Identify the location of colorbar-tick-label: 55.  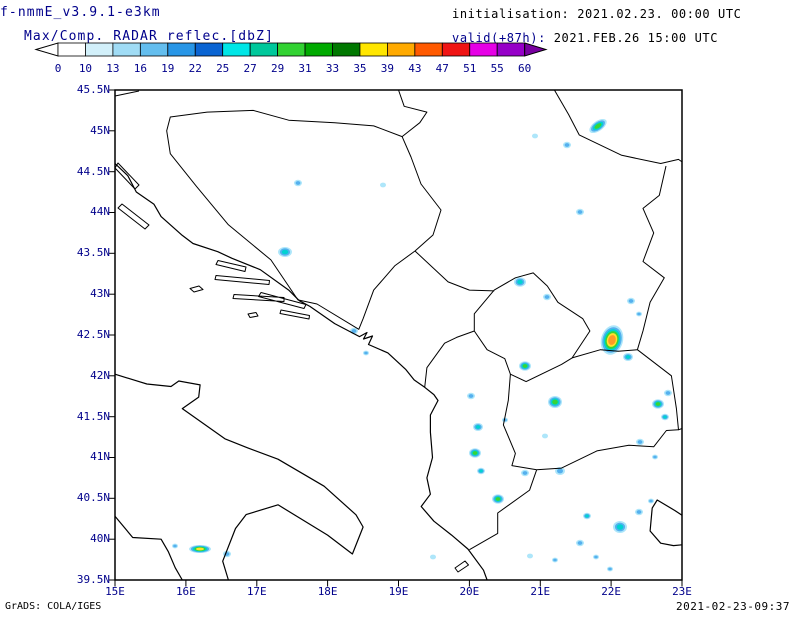
(497, 68).